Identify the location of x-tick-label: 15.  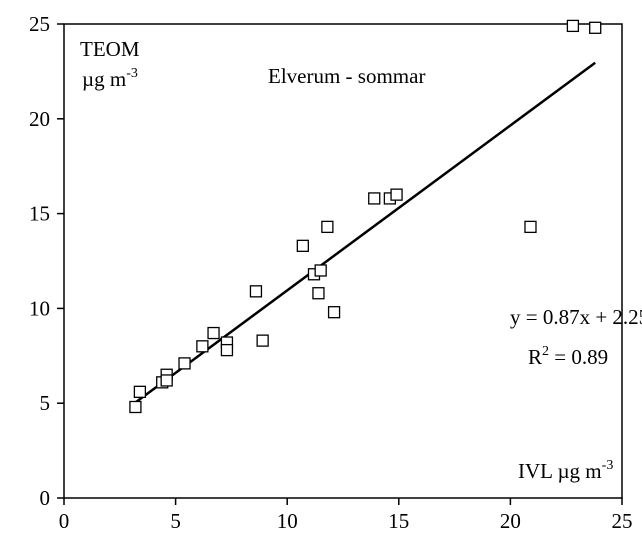
(398, 521).